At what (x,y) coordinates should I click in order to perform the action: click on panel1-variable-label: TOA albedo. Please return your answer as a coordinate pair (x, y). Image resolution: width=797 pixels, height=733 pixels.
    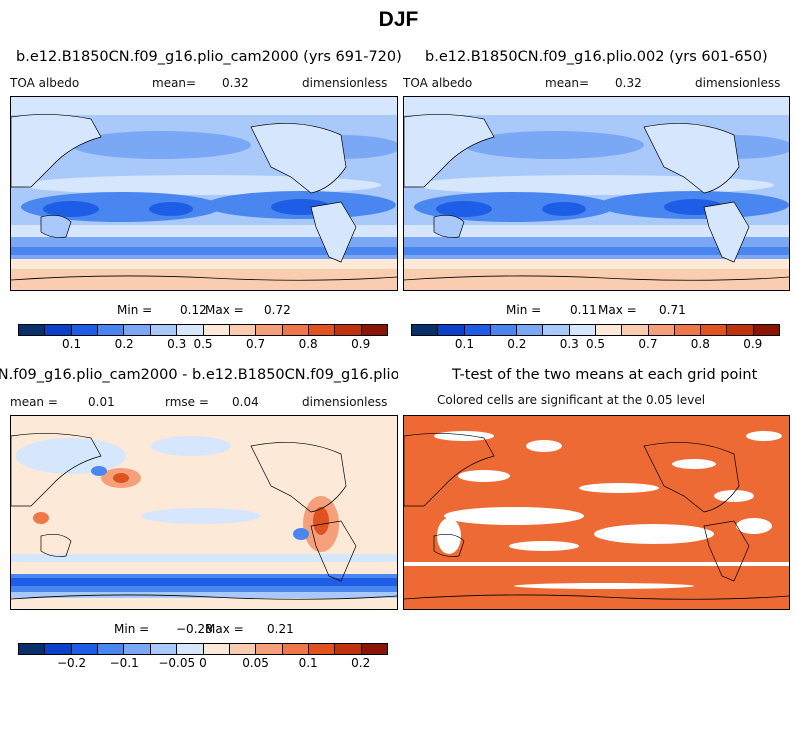
    Looking at the image, I should click on (45, 83).